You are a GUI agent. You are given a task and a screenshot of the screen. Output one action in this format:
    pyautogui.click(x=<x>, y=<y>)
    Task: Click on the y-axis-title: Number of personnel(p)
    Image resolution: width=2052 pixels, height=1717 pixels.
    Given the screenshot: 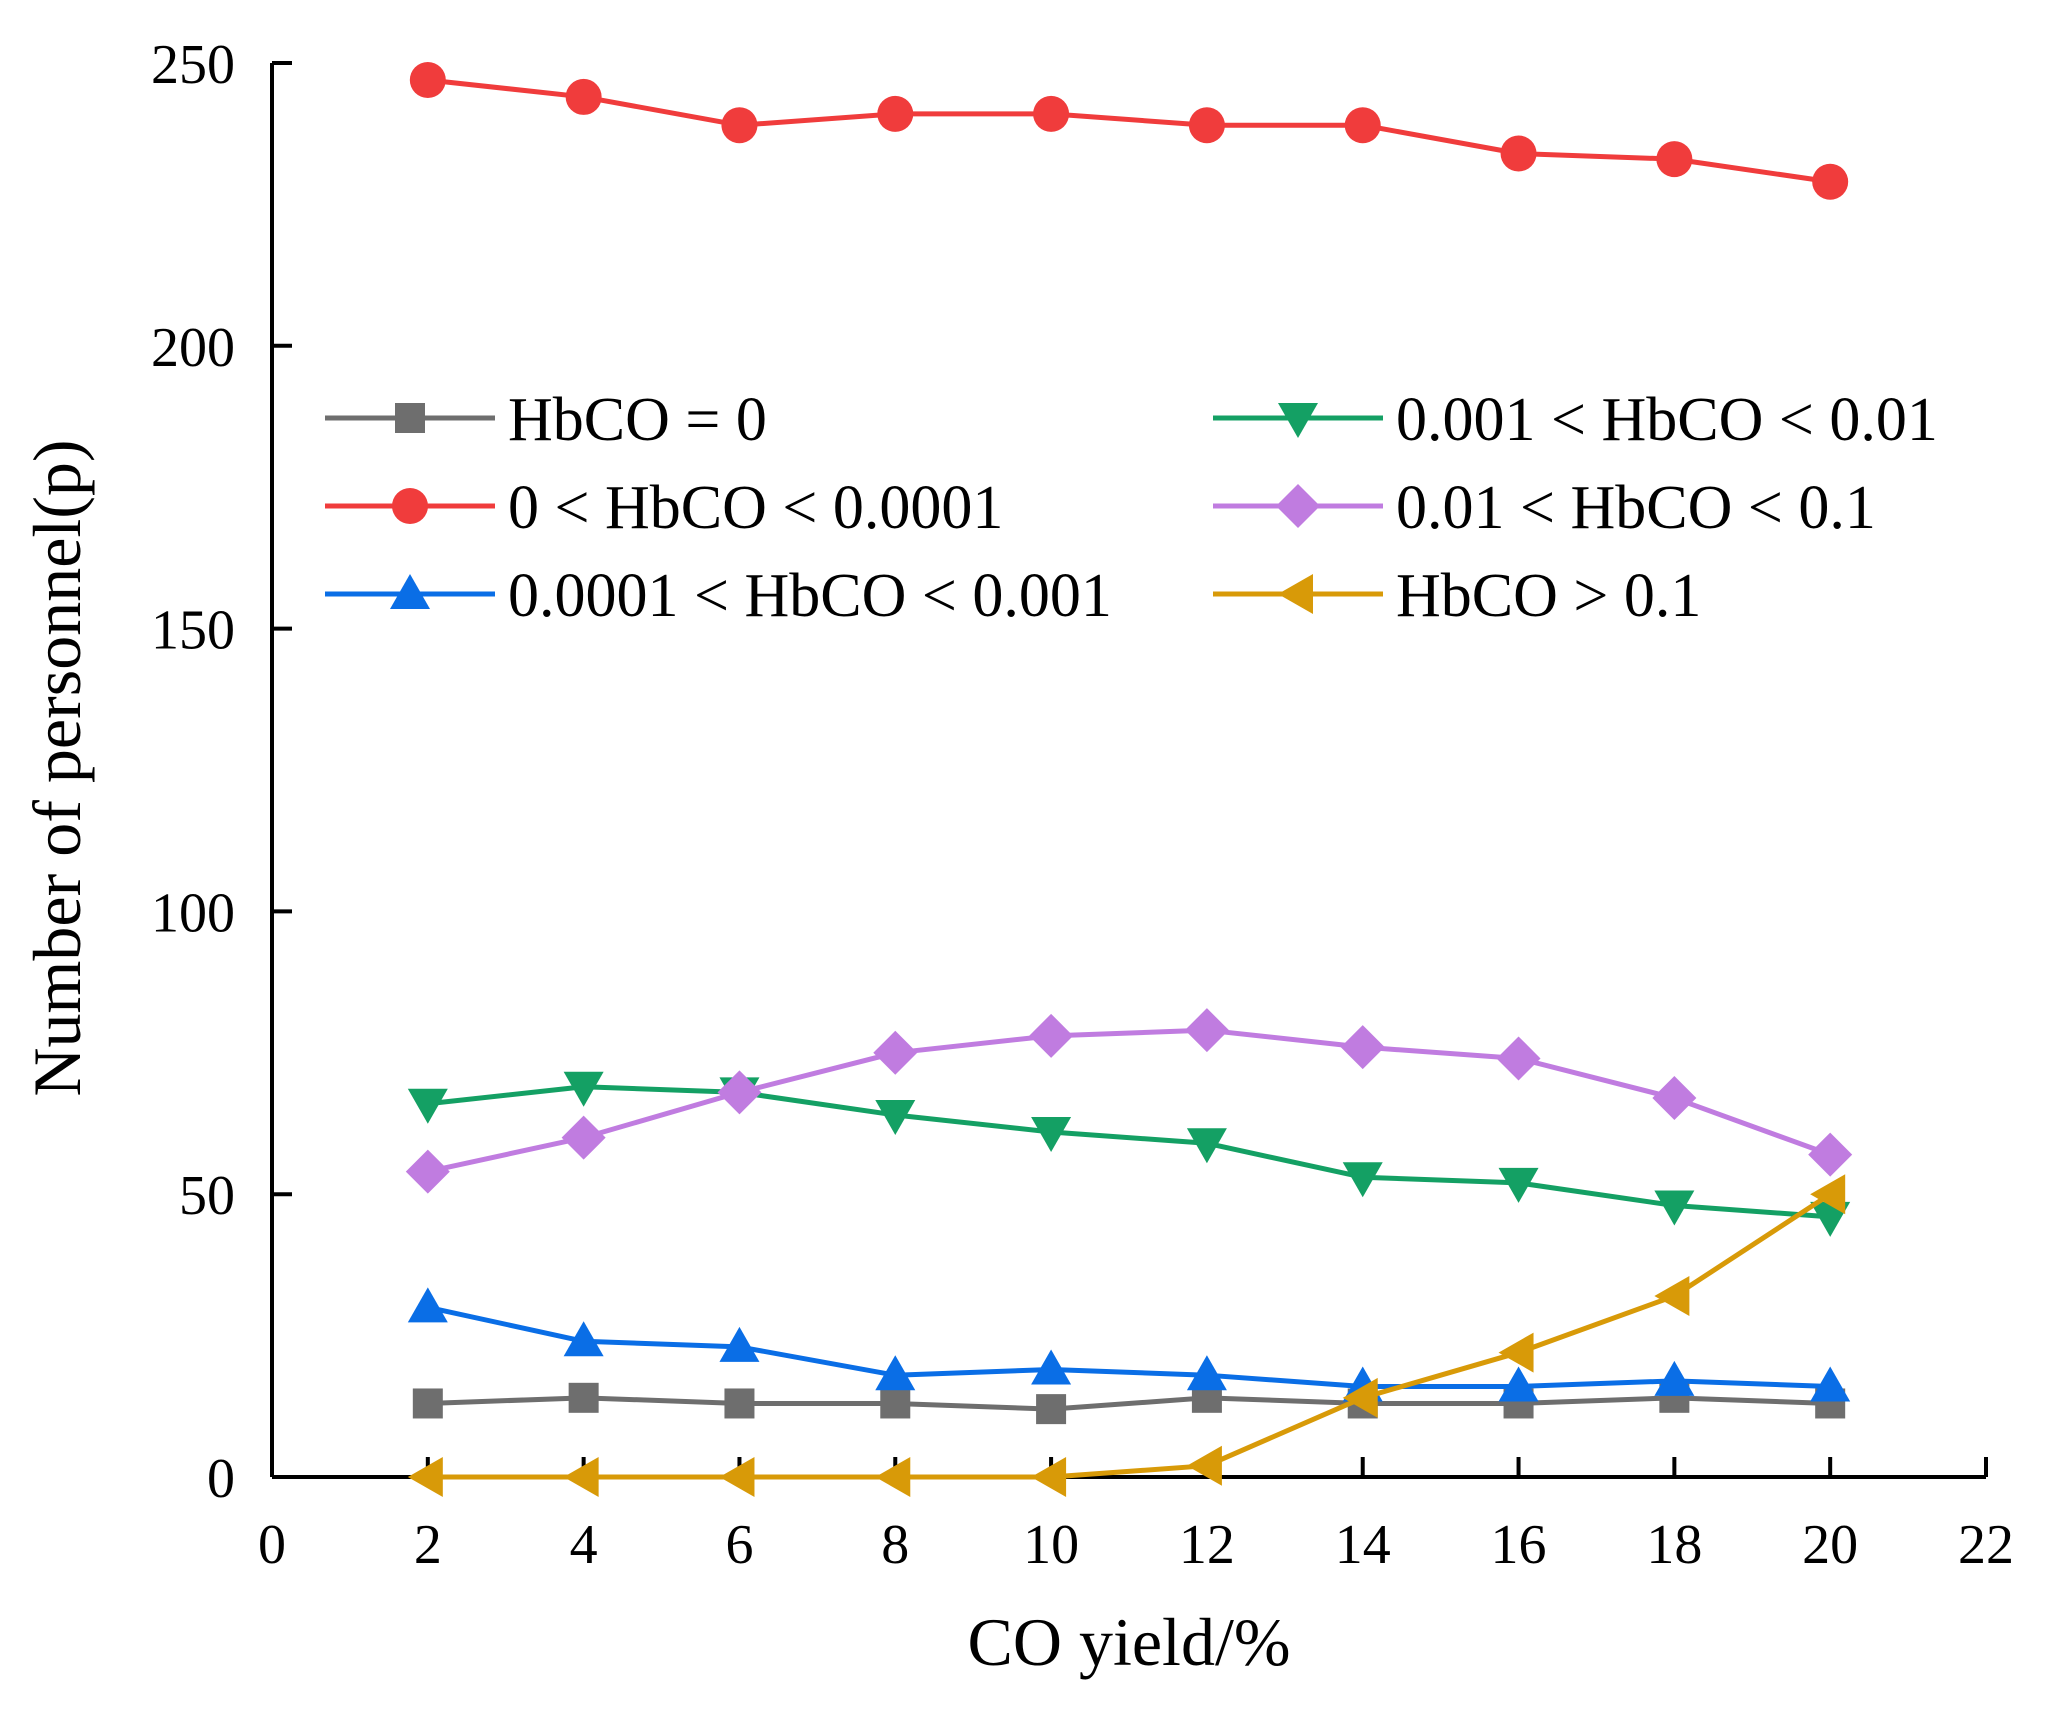 What is the action you would take?
    pyautogui.click(x=57, y=767)
    